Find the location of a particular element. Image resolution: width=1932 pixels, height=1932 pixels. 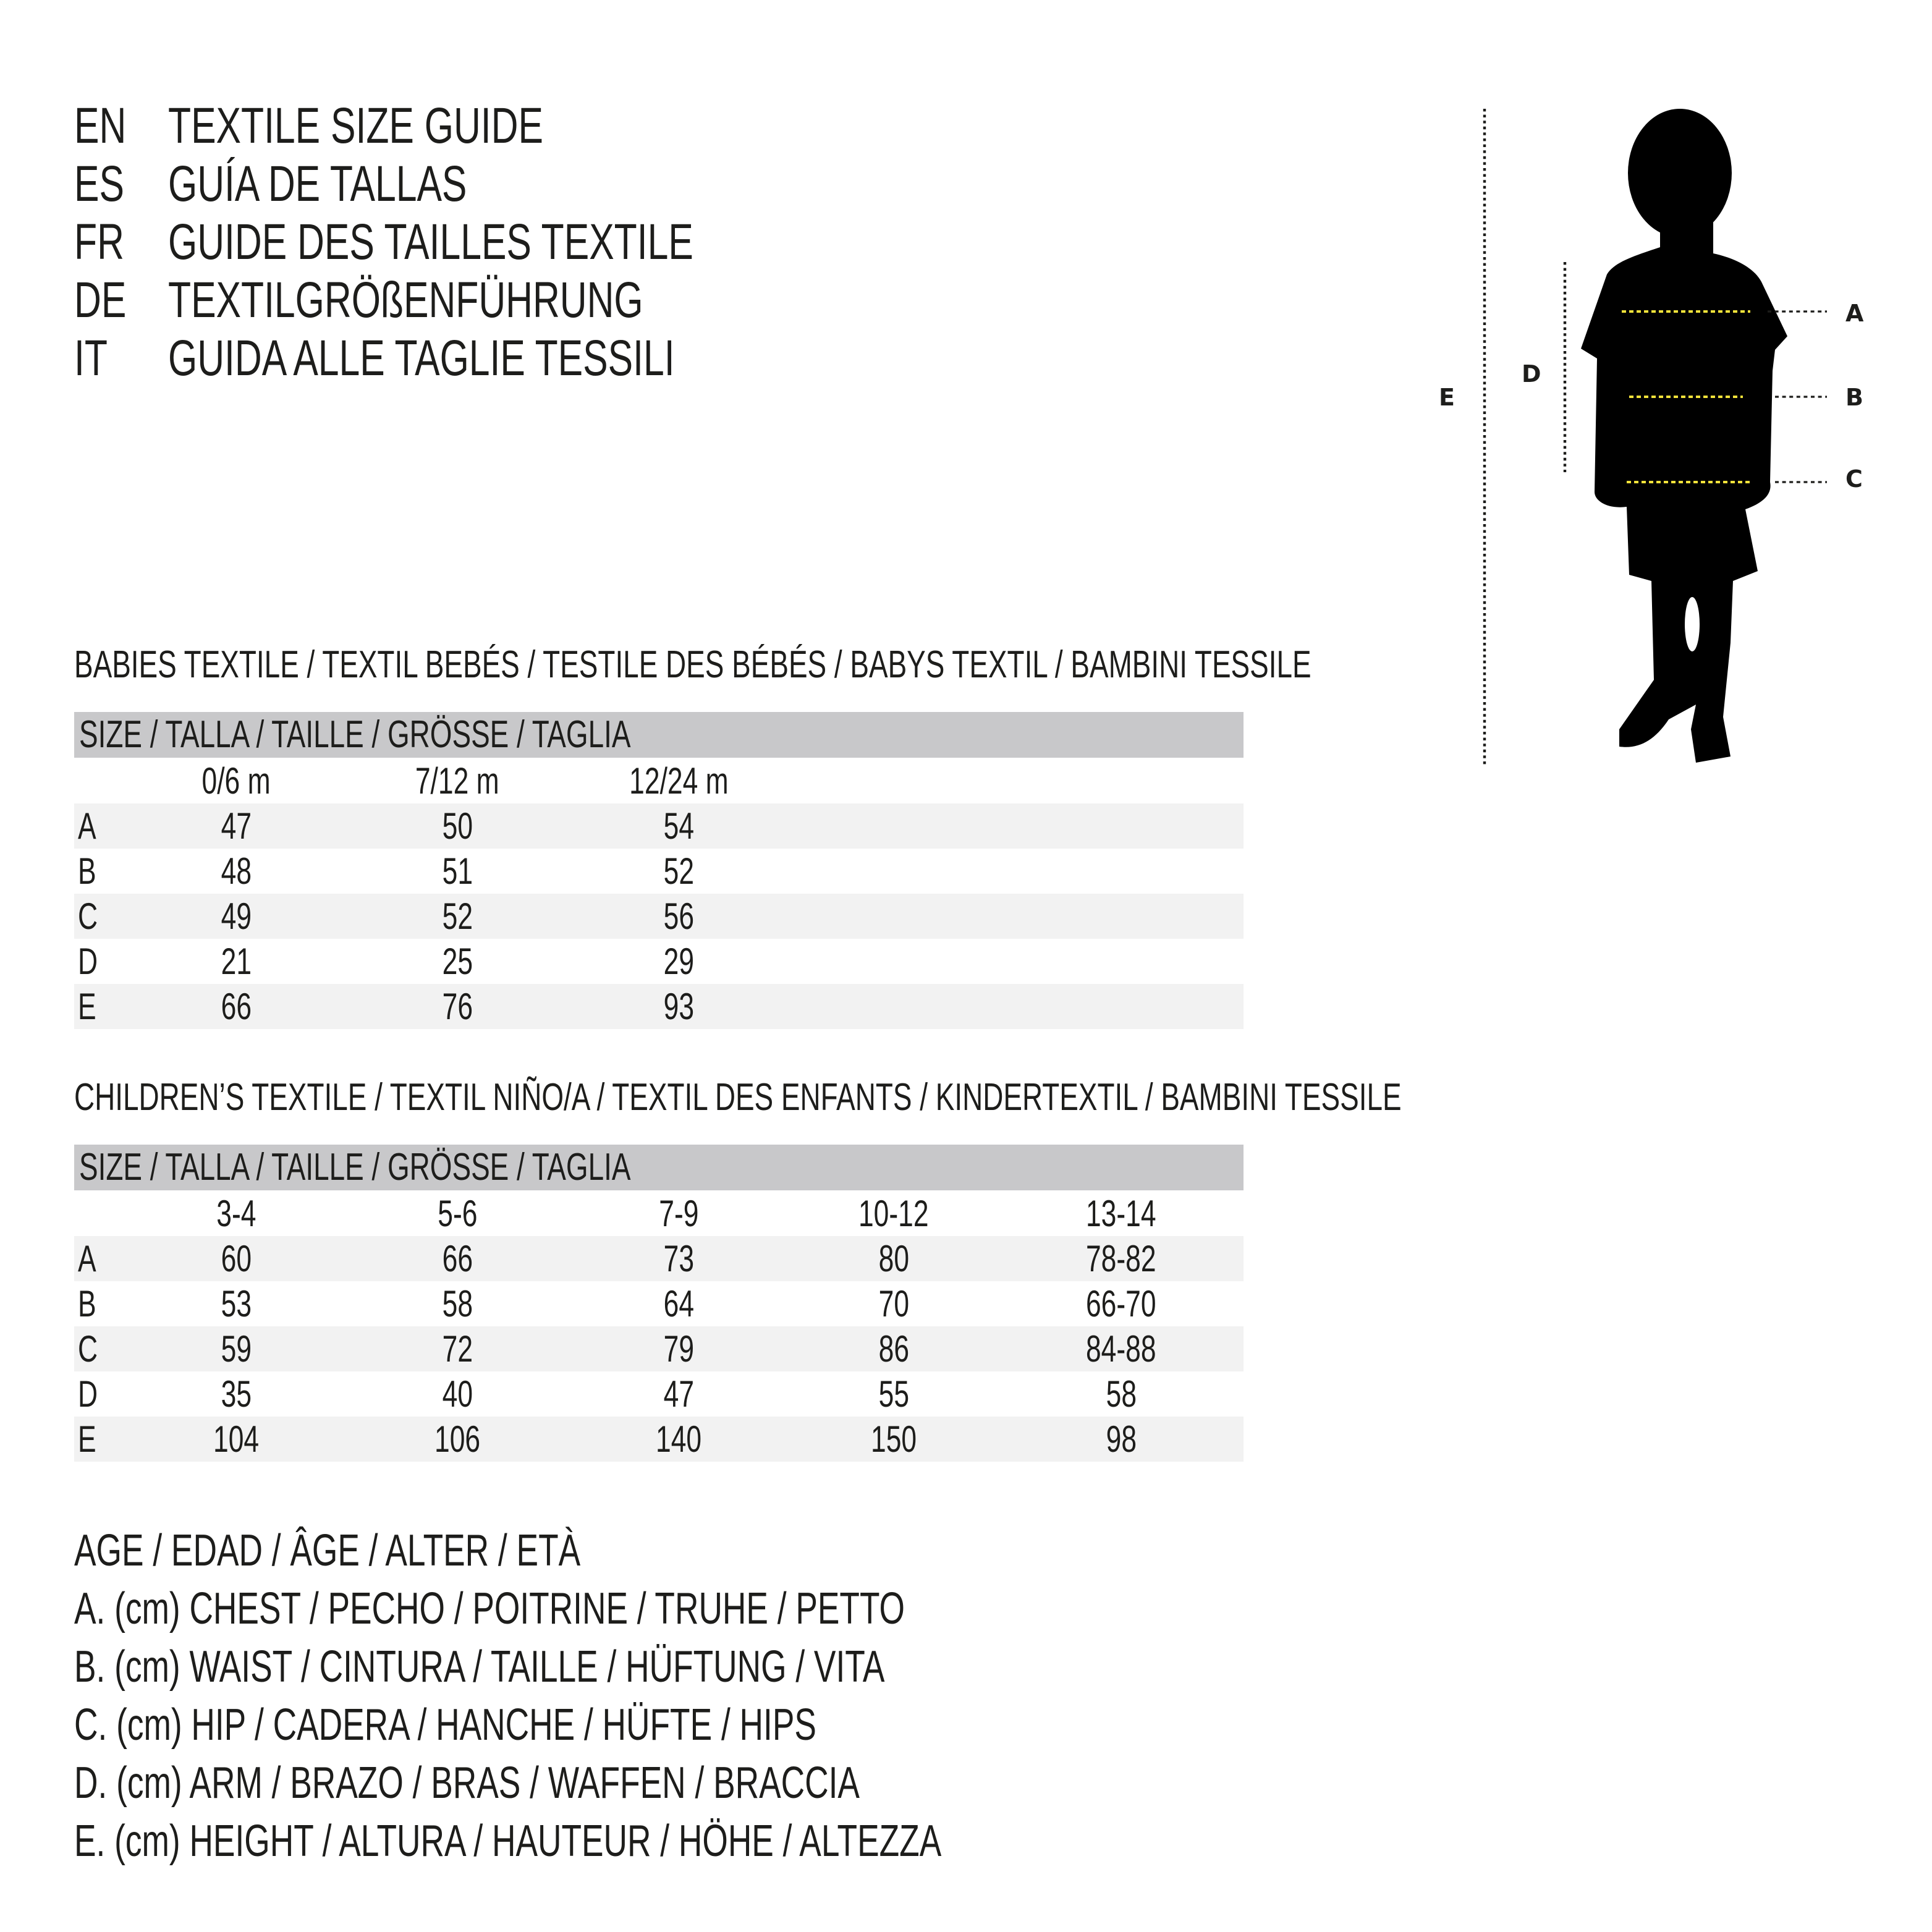

table-cell: 3-4 is located at coordinates (236, 1214).